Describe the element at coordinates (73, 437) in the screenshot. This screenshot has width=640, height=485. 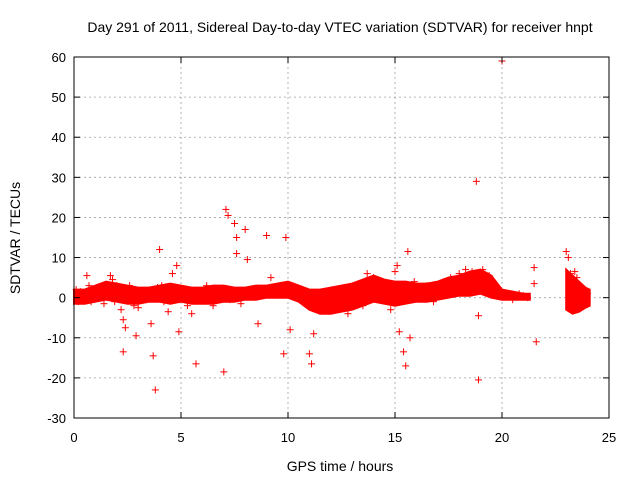
I see `x-tick-label: 0` at that location.